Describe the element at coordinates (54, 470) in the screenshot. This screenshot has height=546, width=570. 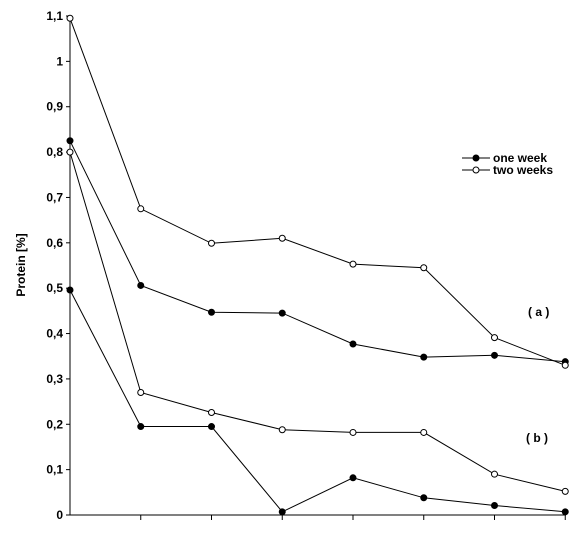
I see `y-tick-label: 0,1` at that location.